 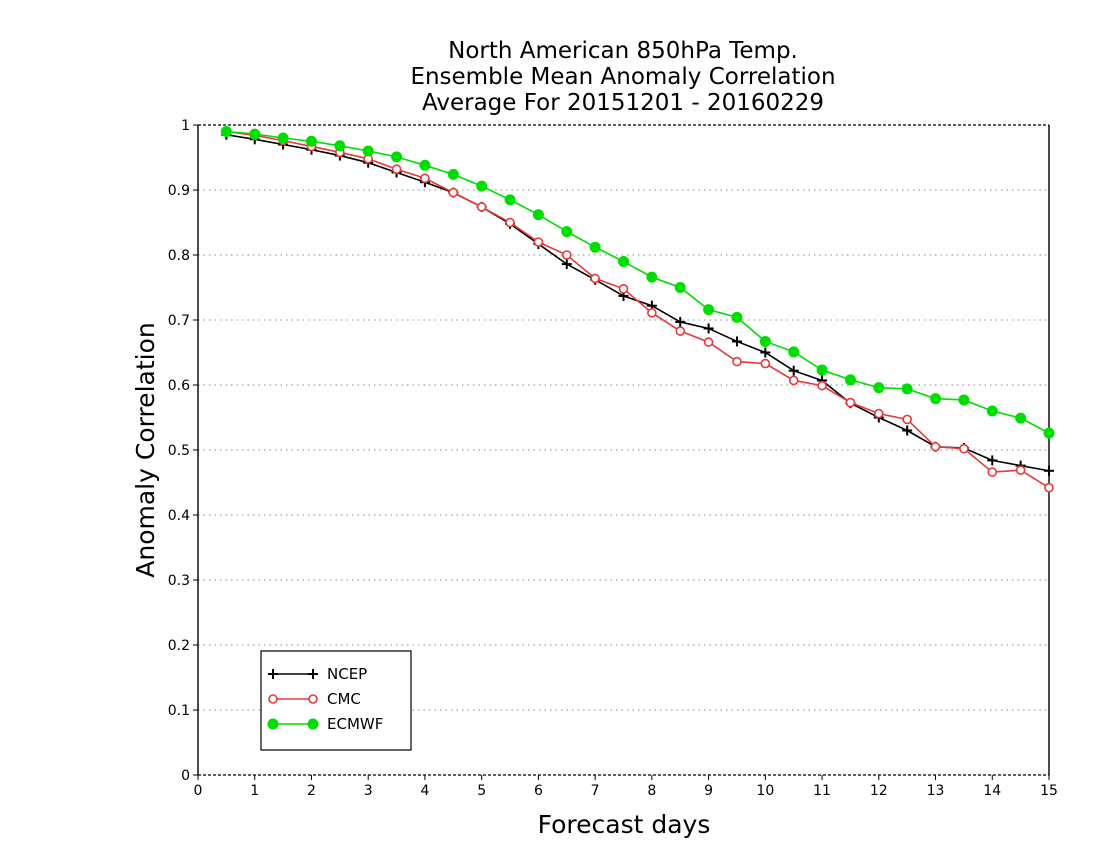 I want to click on y-tick-label: 0, so click(x=185, y=776).